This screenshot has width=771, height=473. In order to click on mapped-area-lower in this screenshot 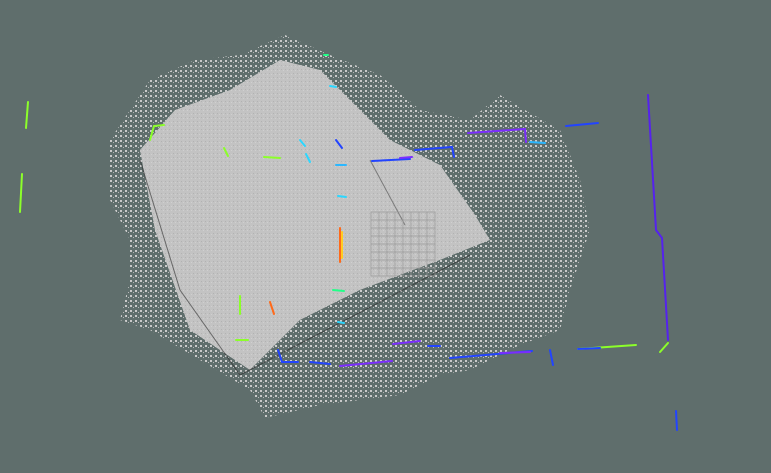, I will do `click(395, 312)`.